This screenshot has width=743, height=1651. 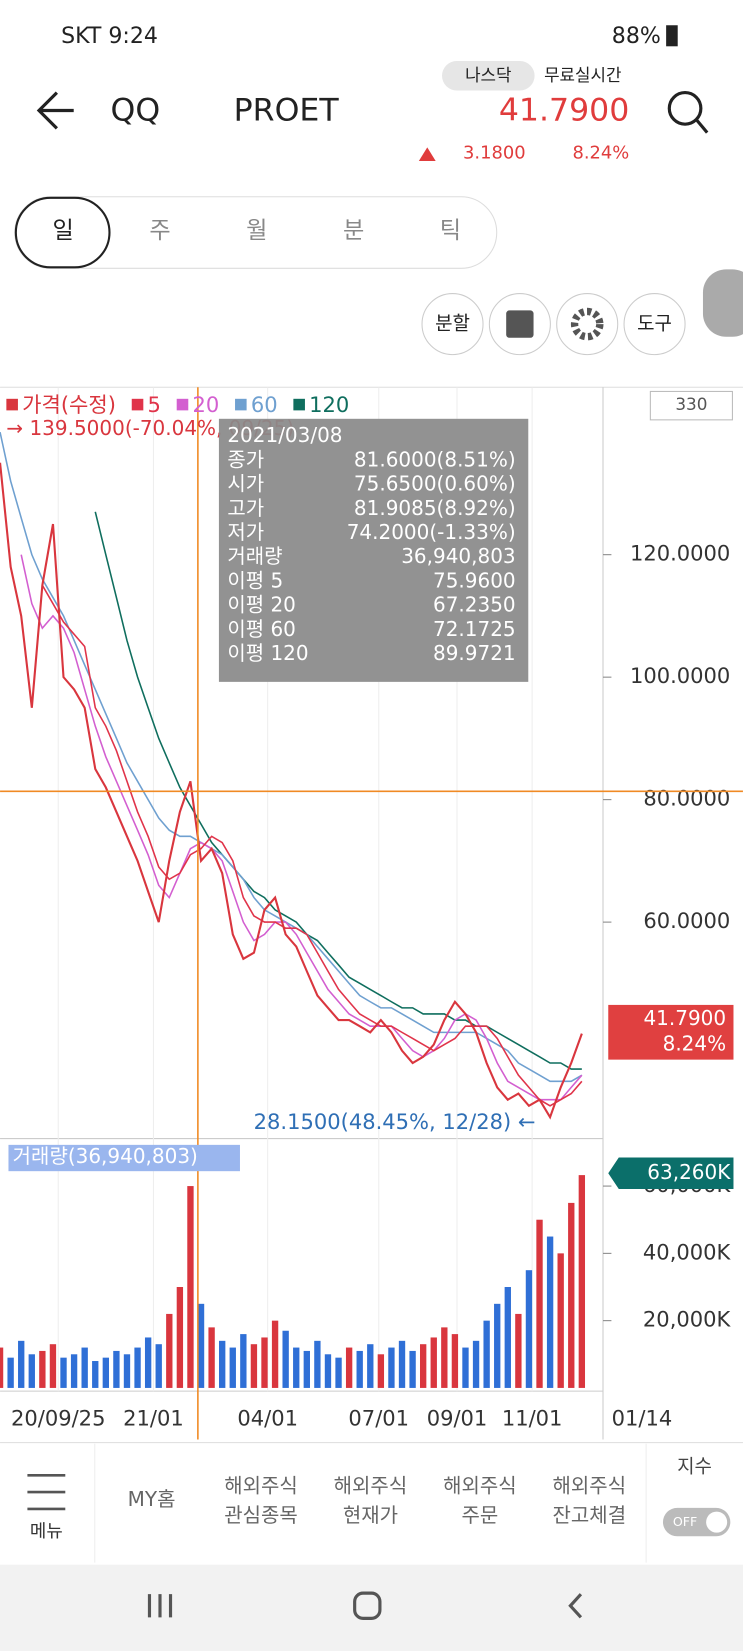 What do you see at coordinates (601, 153) in the screenshot?
I see `change-pct: 8.24%` at bounding box center [601, 153].